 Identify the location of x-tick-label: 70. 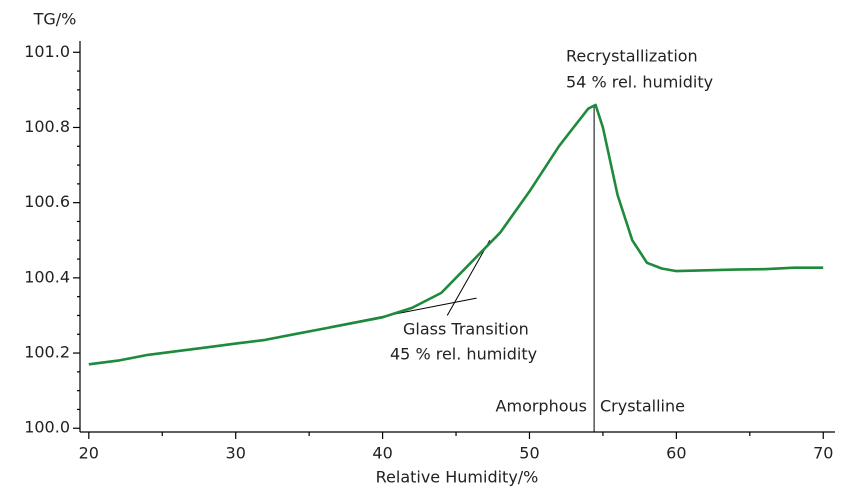
(823, 453).